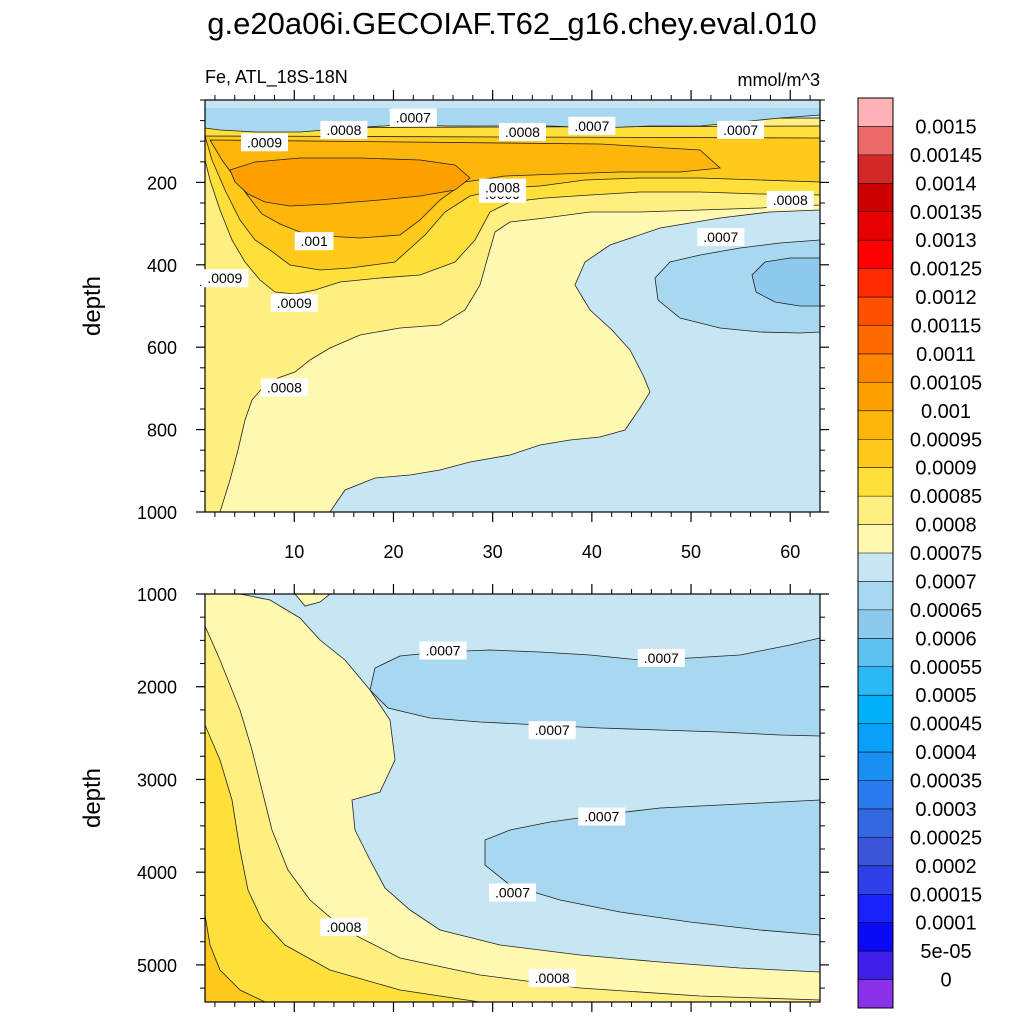 The width and height of the screenshot is (1024, 1024). What do you see at coordinates (945, 127) in the screenshot?
I see `colorbar-label: 0.0015` at bounding box center [945, 127].